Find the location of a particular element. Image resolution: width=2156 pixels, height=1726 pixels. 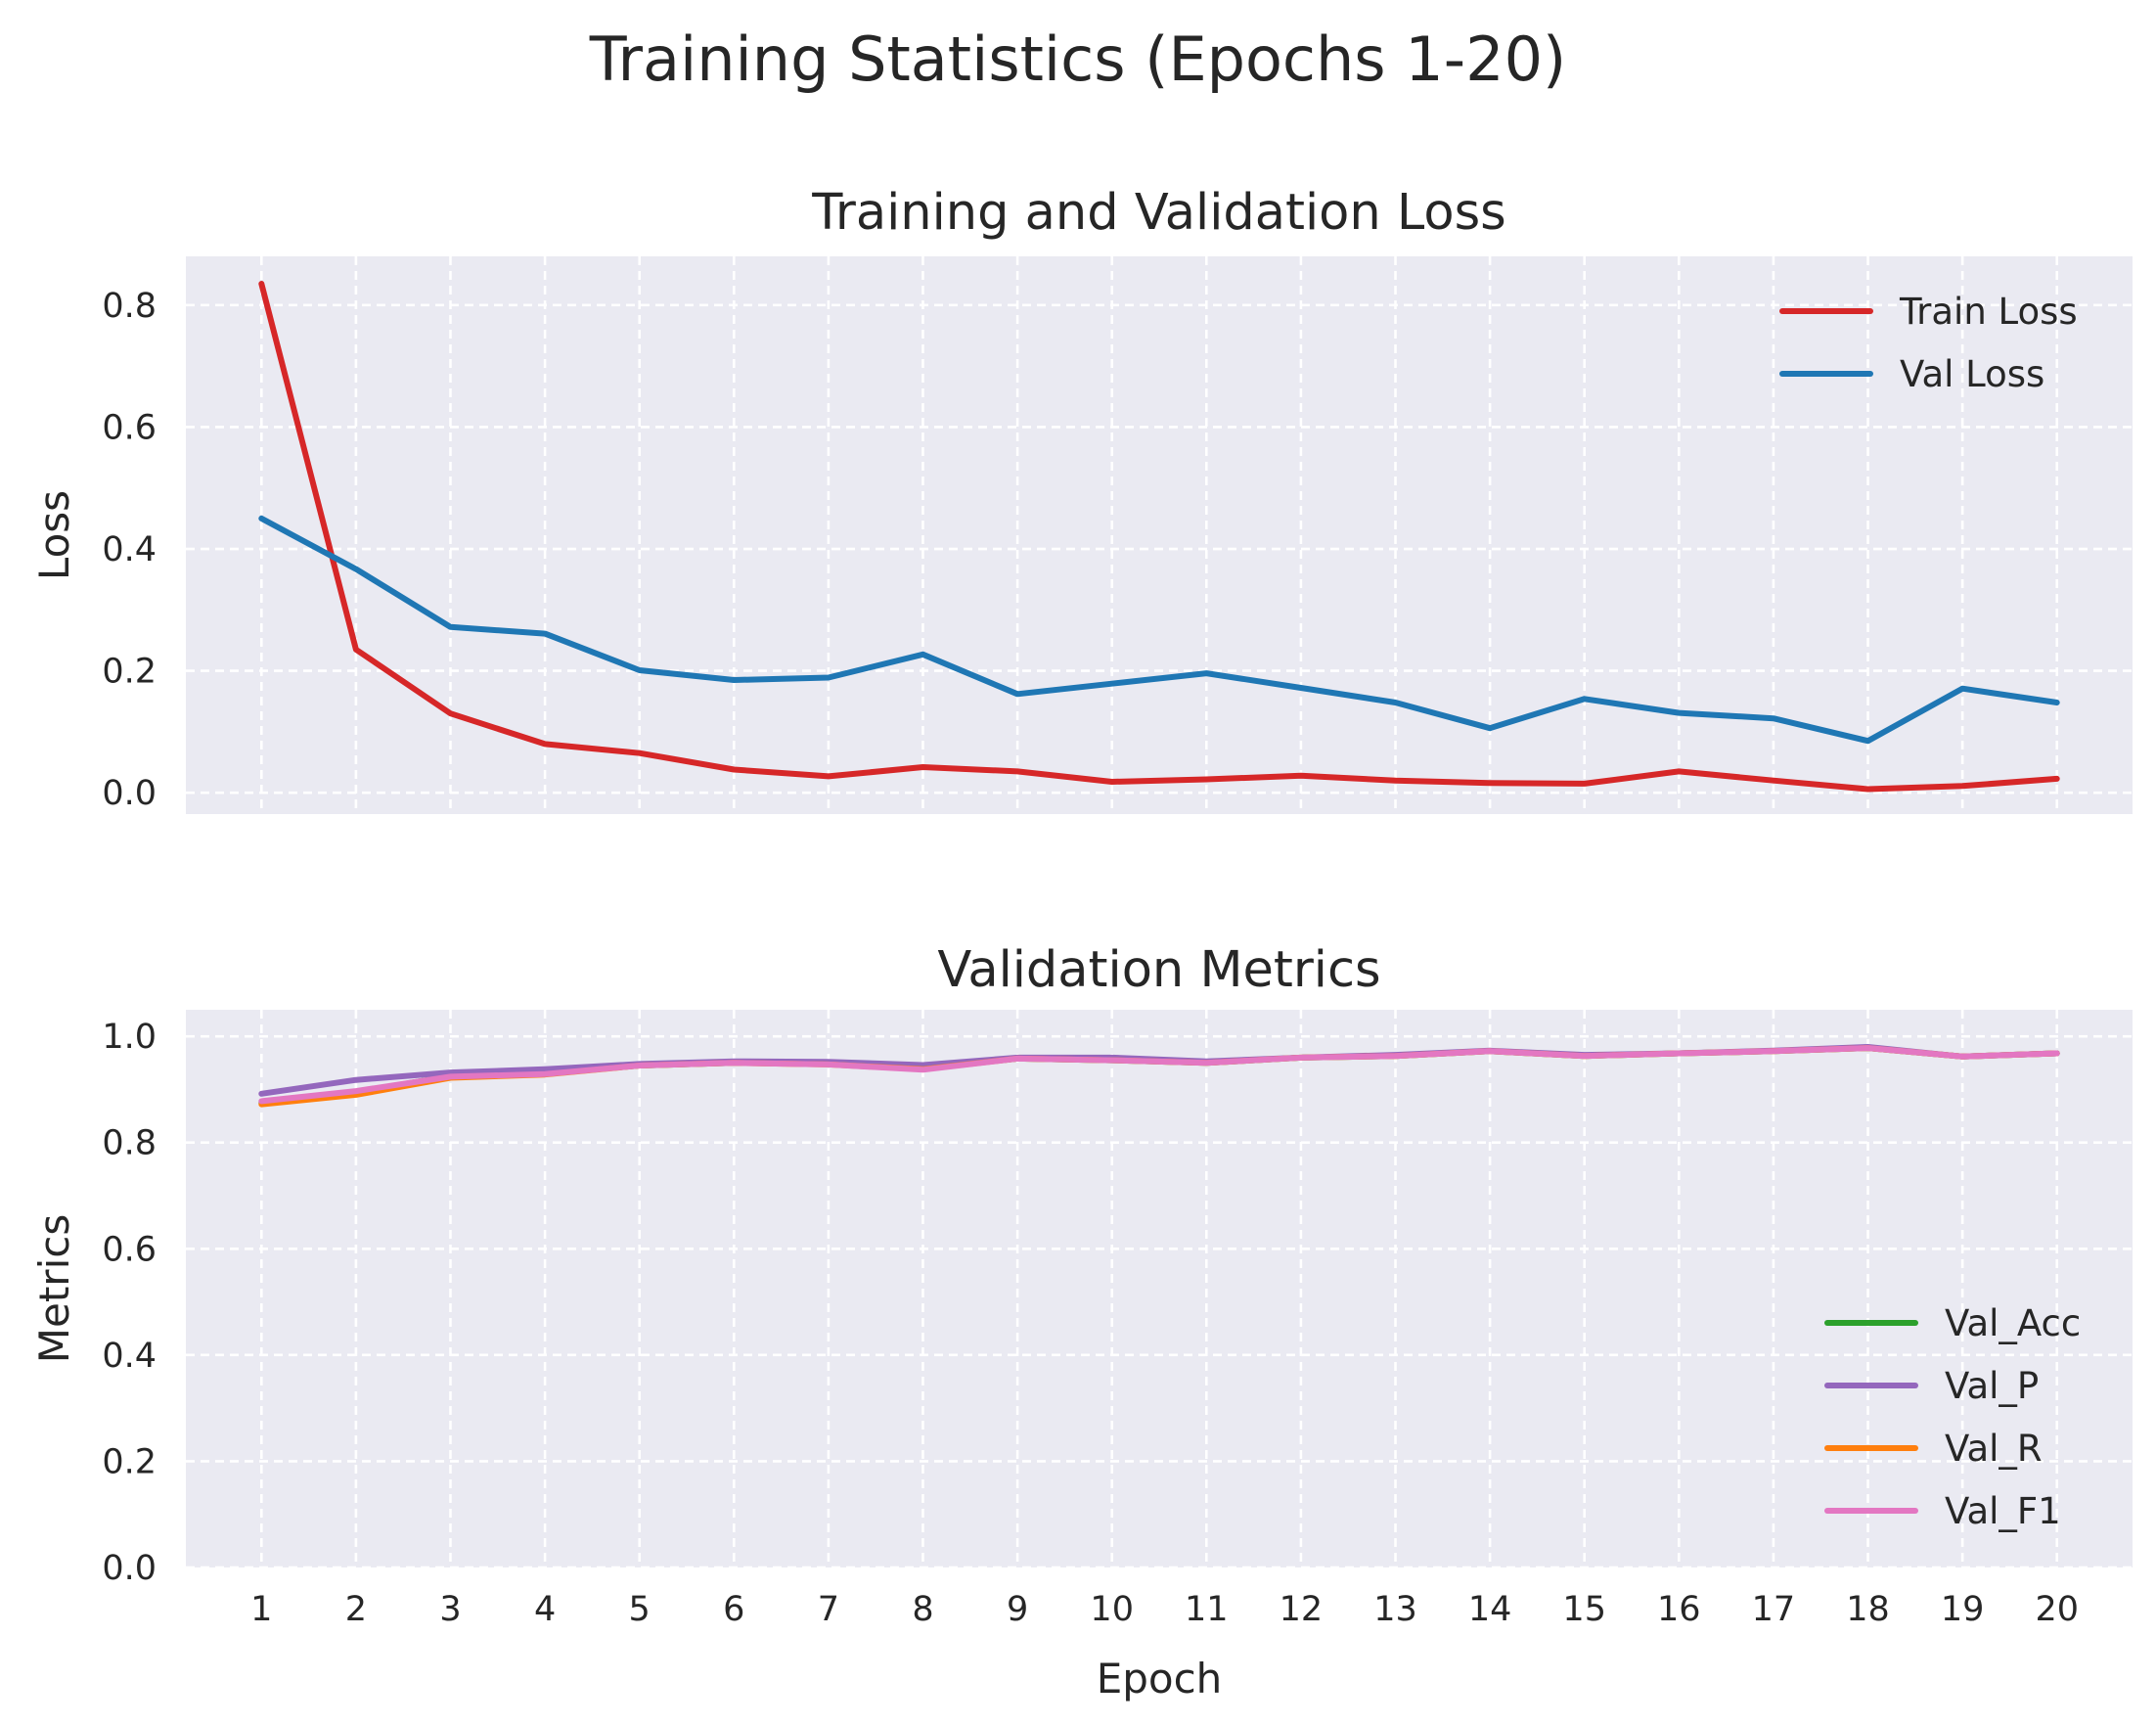

x-tick-label: 20 is located at coordinates (2057, 1609).